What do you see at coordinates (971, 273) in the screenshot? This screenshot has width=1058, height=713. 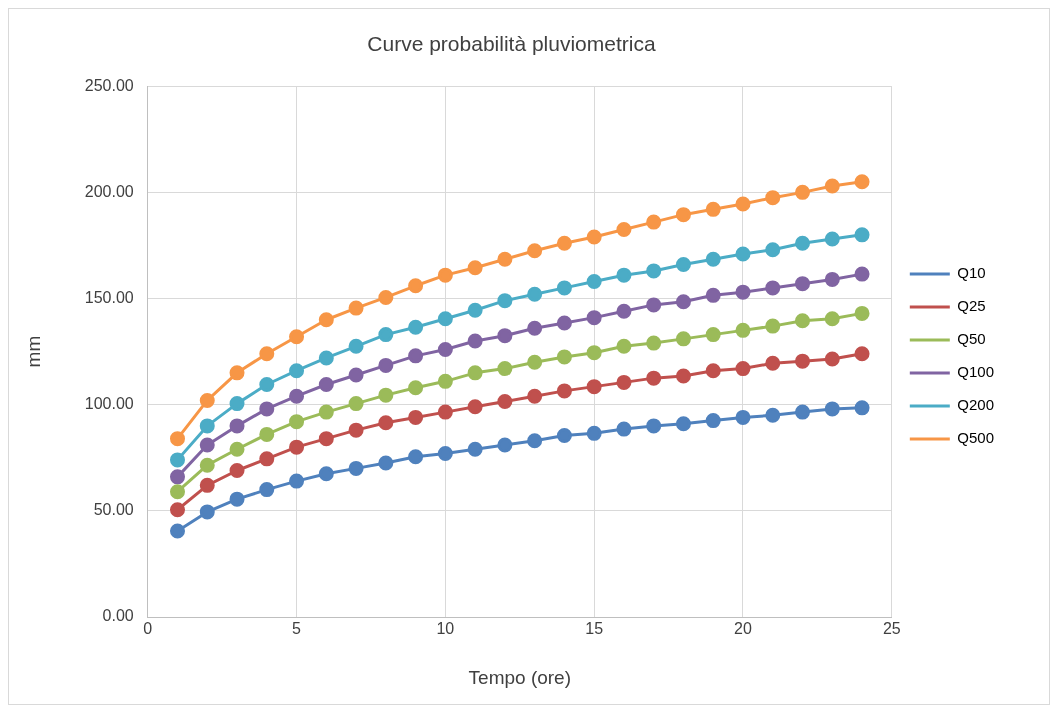 I see `legend-label: Q10` at bounding box center [971, 273].